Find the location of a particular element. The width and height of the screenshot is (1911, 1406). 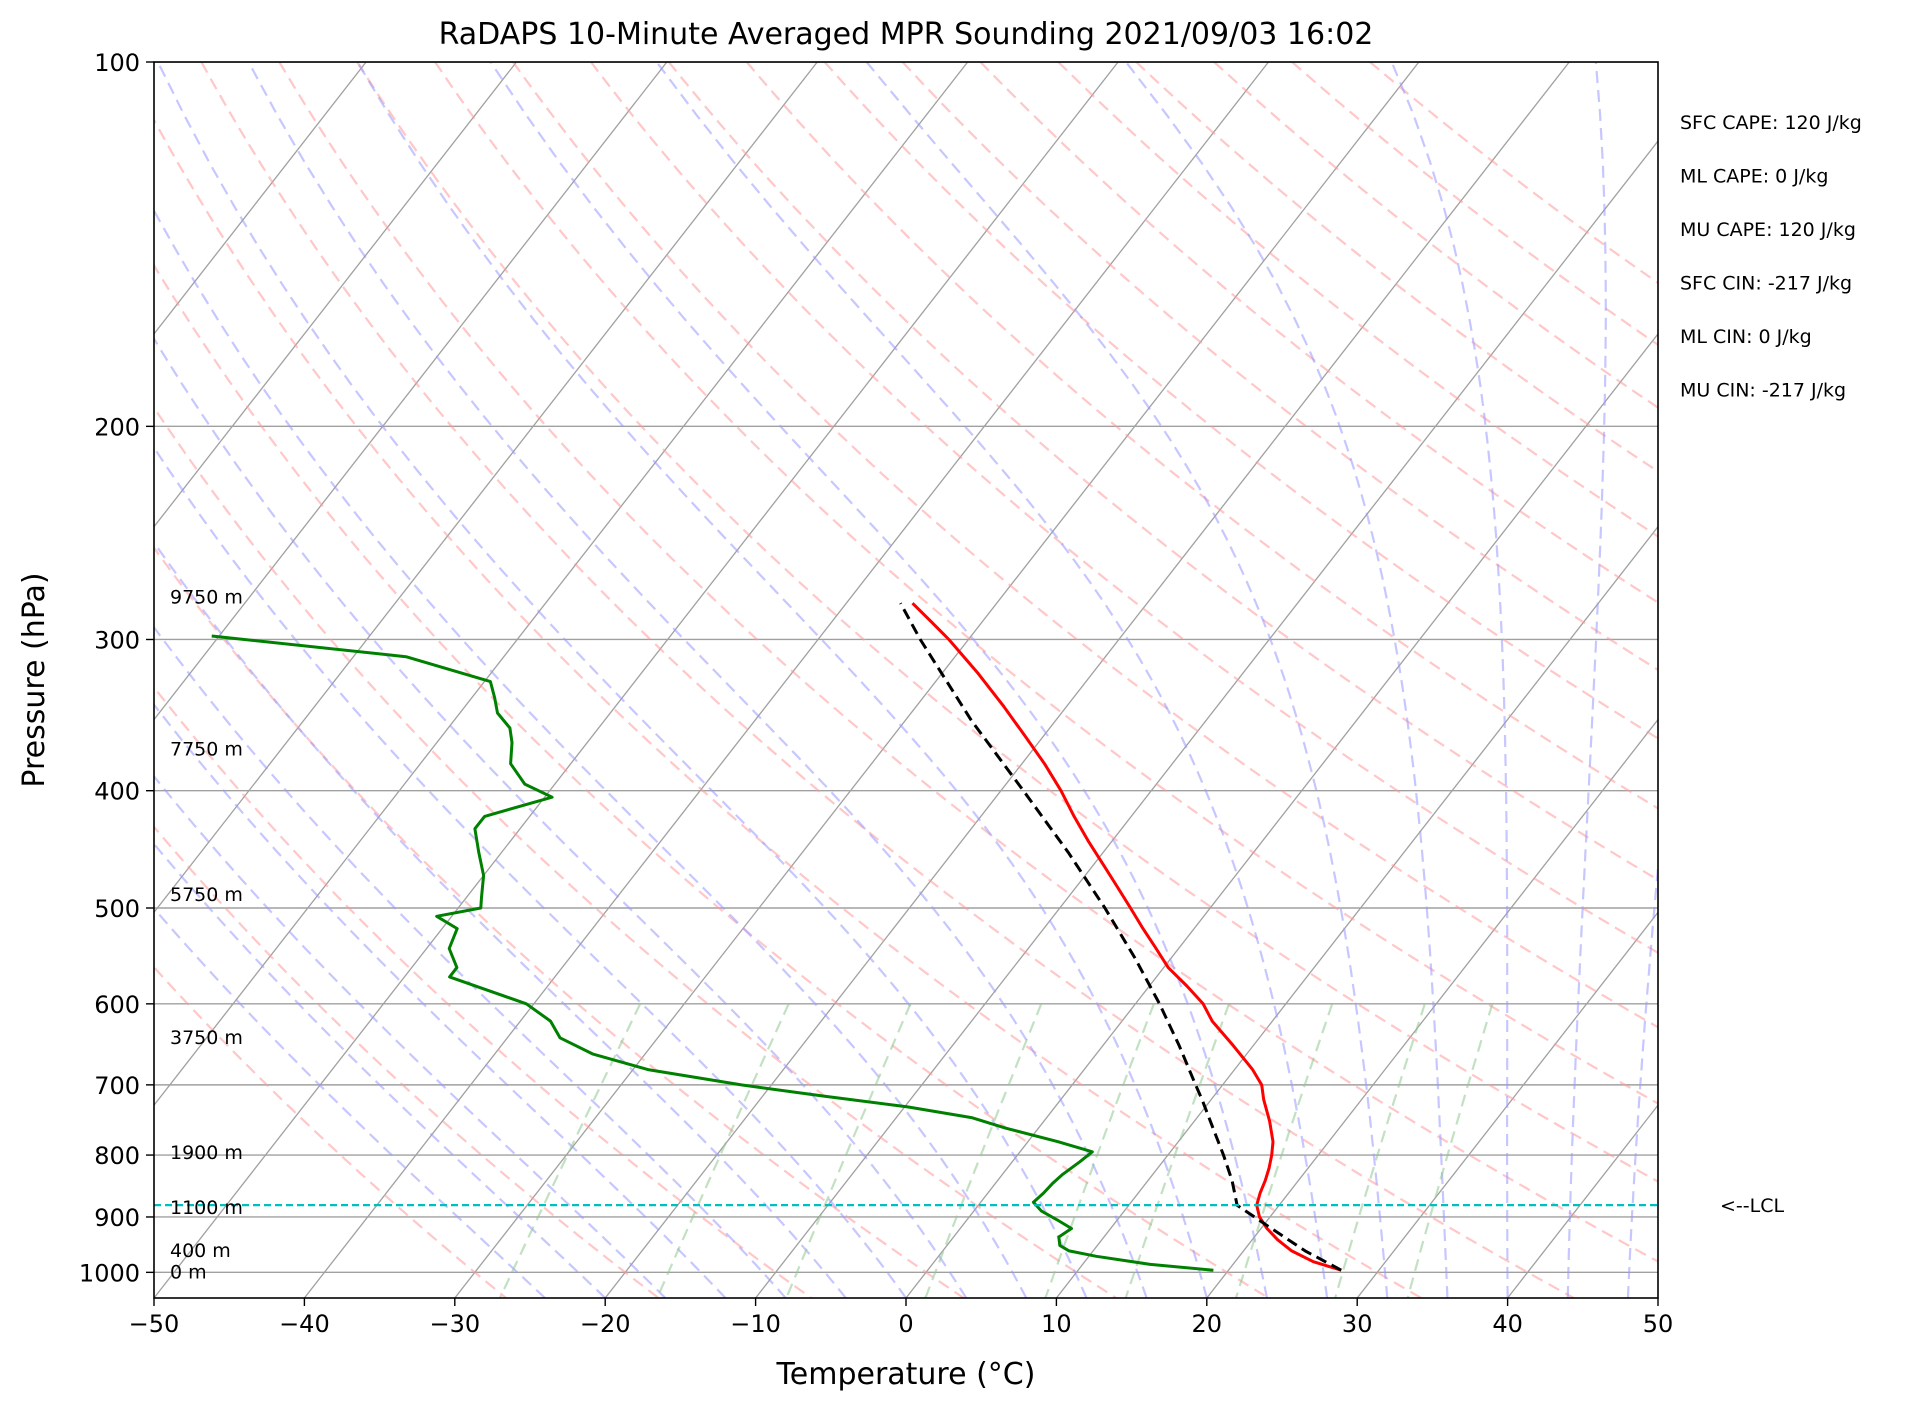

x-tick-label: 30 is located at coordinates (1357, 1324).